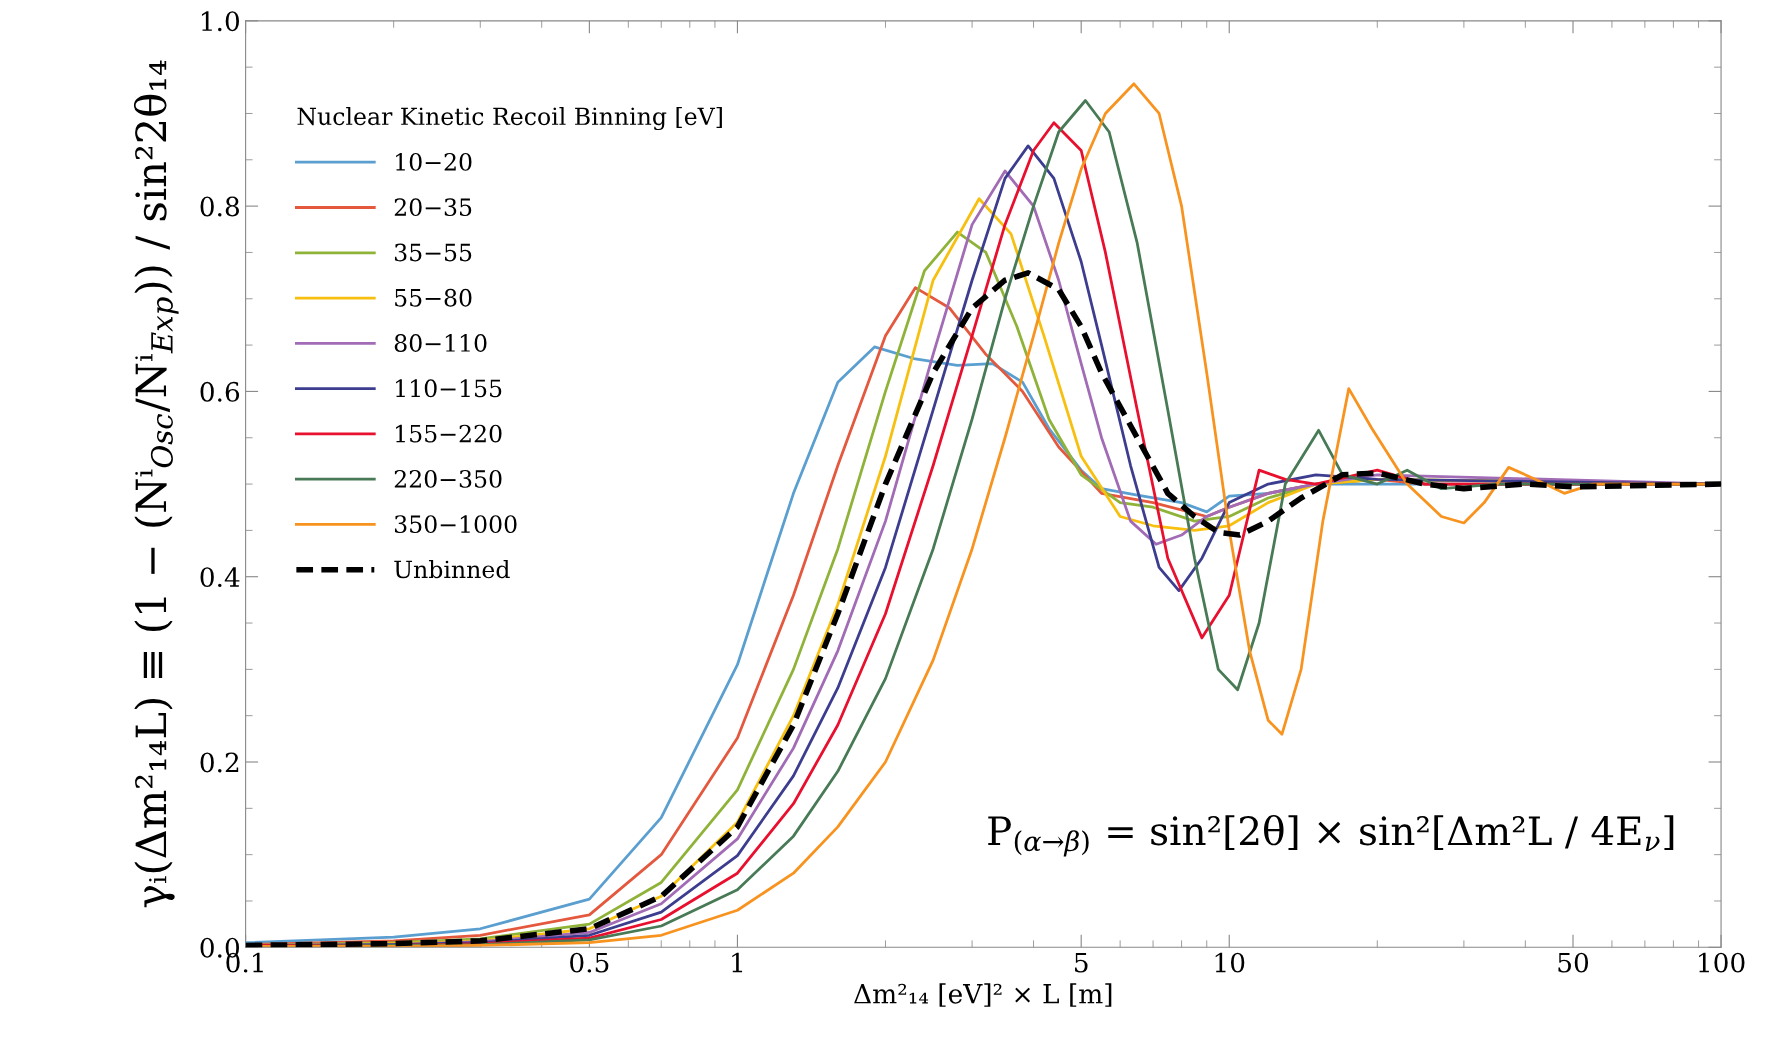  I want to click on x-tick-label: 5, so click(1081, 962).